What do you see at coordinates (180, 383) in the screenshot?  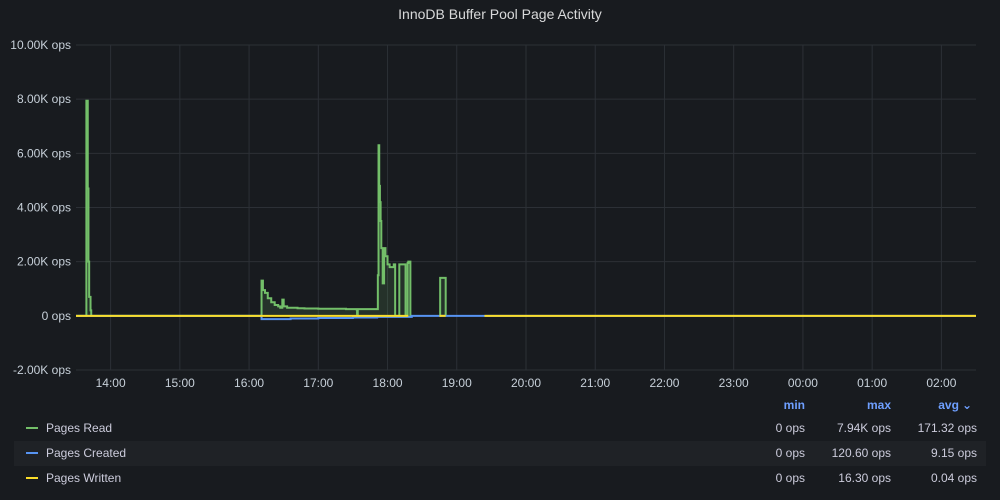 I see `x-tick-label: 15:00` at bounding box center [180, 383].